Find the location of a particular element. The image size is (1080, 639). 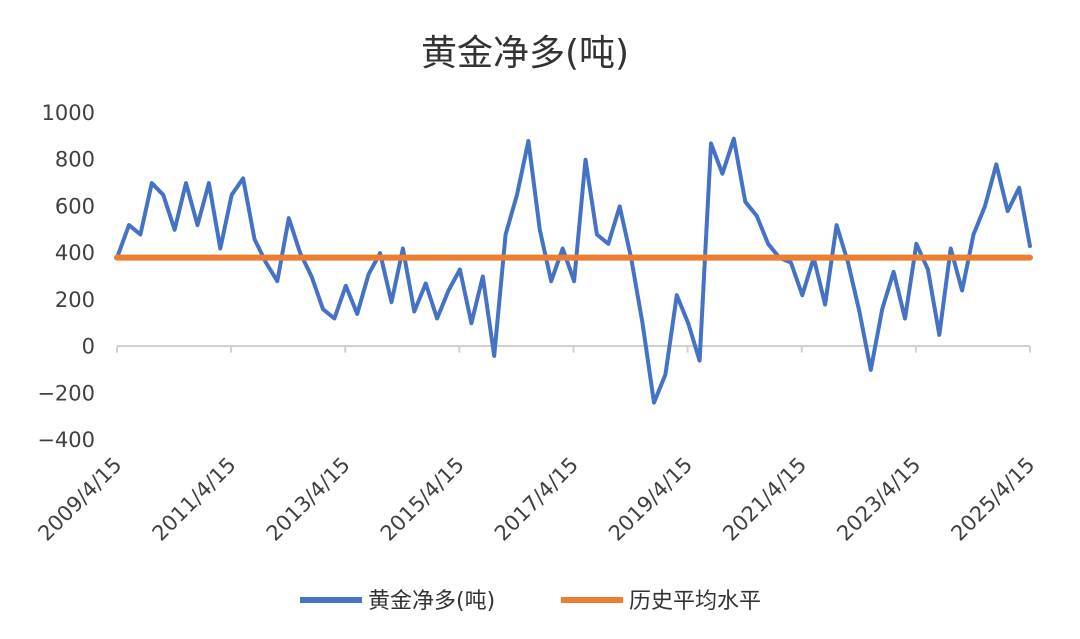

x-tick-label: 2021/4/15 is located at coordinates (764, 499).